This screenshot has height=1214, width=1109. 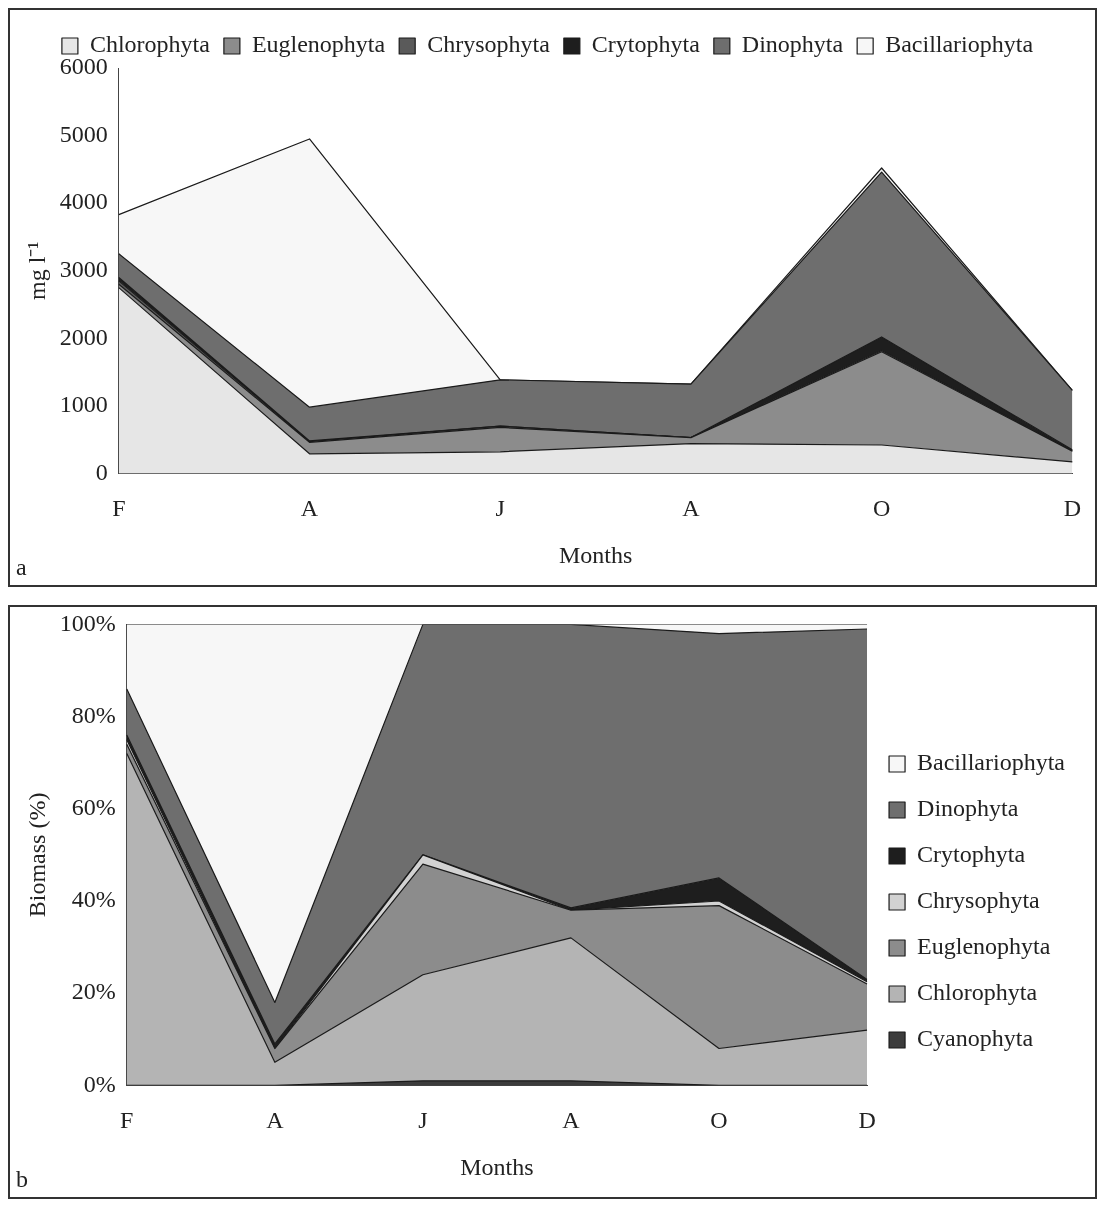 I want to click on y-tick-label: 2000, so click(x=83, y=336).